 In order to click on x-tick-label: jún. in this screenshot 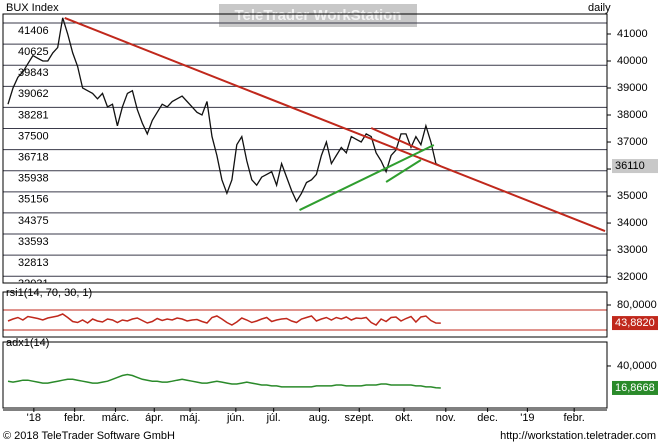, I will do `click(235, 418)`.